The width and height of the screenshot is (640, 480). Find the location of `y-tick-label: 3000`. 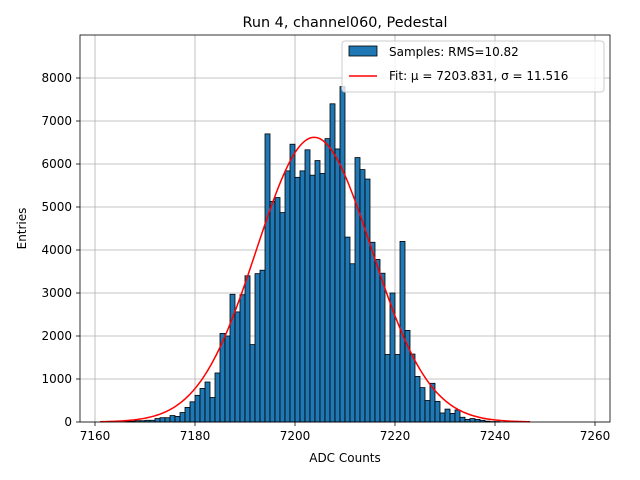

y-tick-label: 3000 is located at coordinates (56, 293).